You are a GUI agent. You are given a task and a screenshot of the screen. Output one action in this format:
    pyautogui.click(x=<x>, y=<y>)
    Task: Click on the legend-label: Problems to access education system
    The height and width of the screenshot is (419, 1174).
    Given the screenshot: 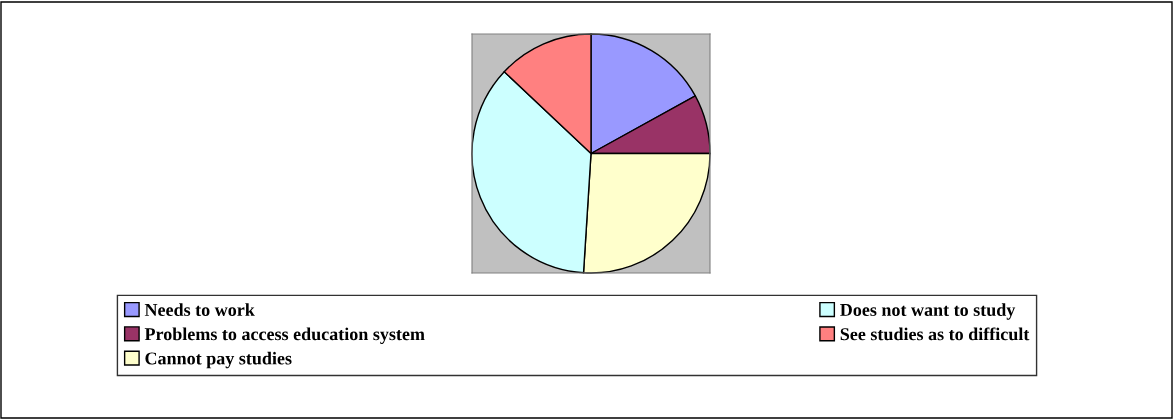 What is the action you would take?
    pyautogui.click(x=284, y=335)
    